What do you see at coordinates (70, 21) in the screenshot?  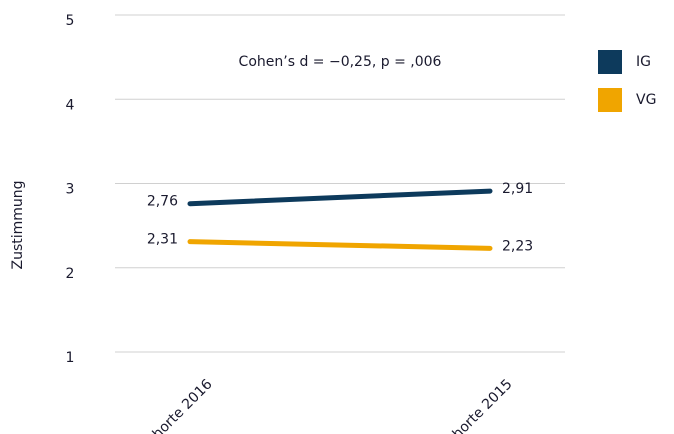 I see `y-tick-label: 5` at bounding box center [70, 21].